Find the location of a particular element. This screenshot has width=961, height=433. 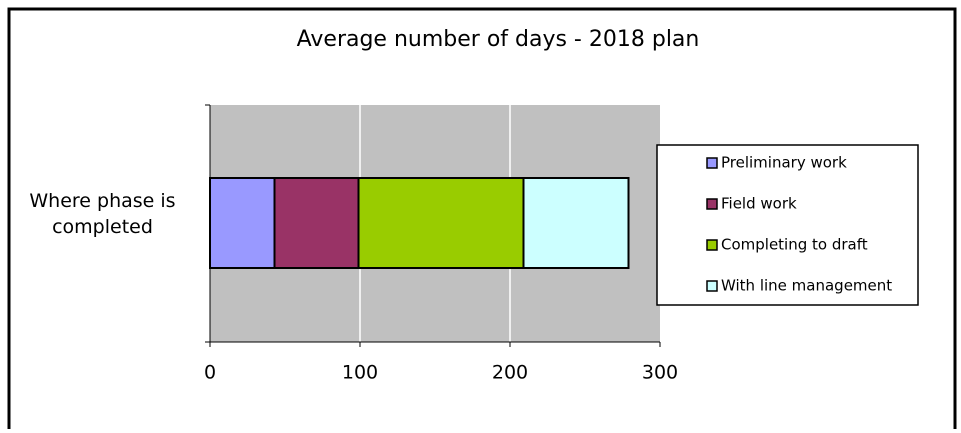

x-tick-label: 300 is located at coordinates (660, 373).